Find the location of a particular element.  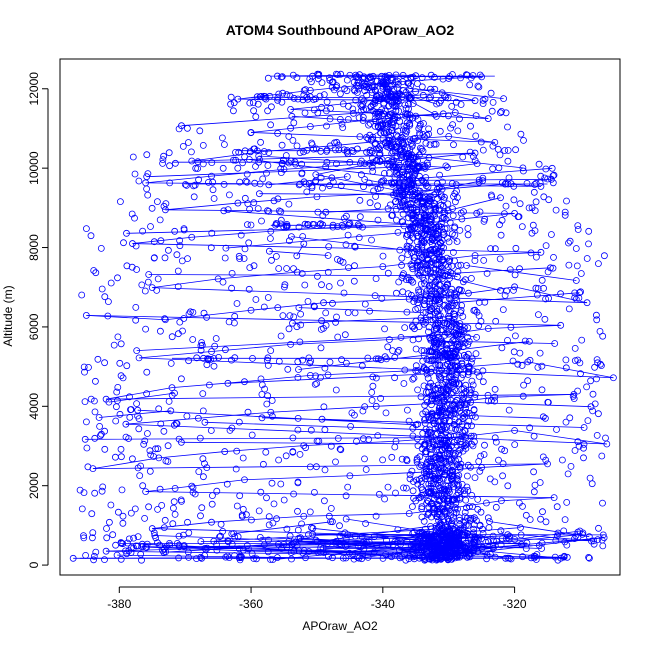

x-axis: -380 -360 -340 -320 is located at coordinates (317, 598).